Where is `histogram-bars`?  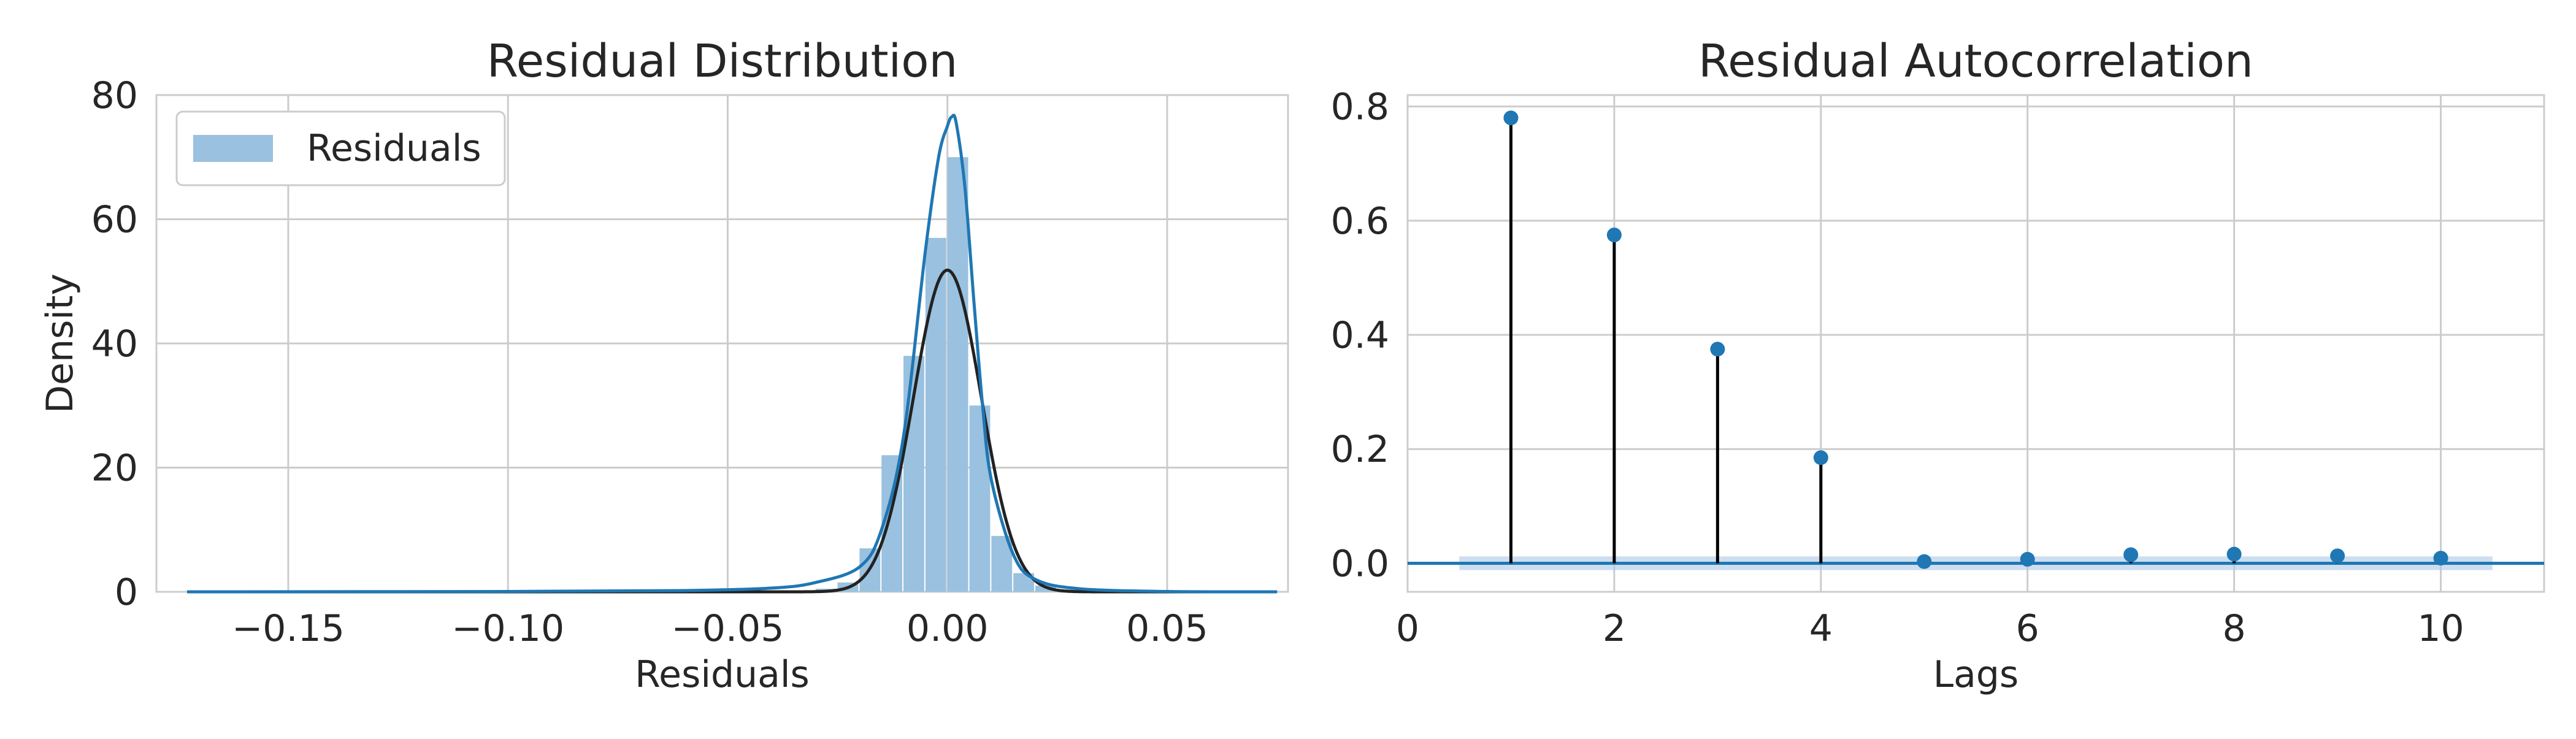
histogram-bars is located at coordinates (946, 375).